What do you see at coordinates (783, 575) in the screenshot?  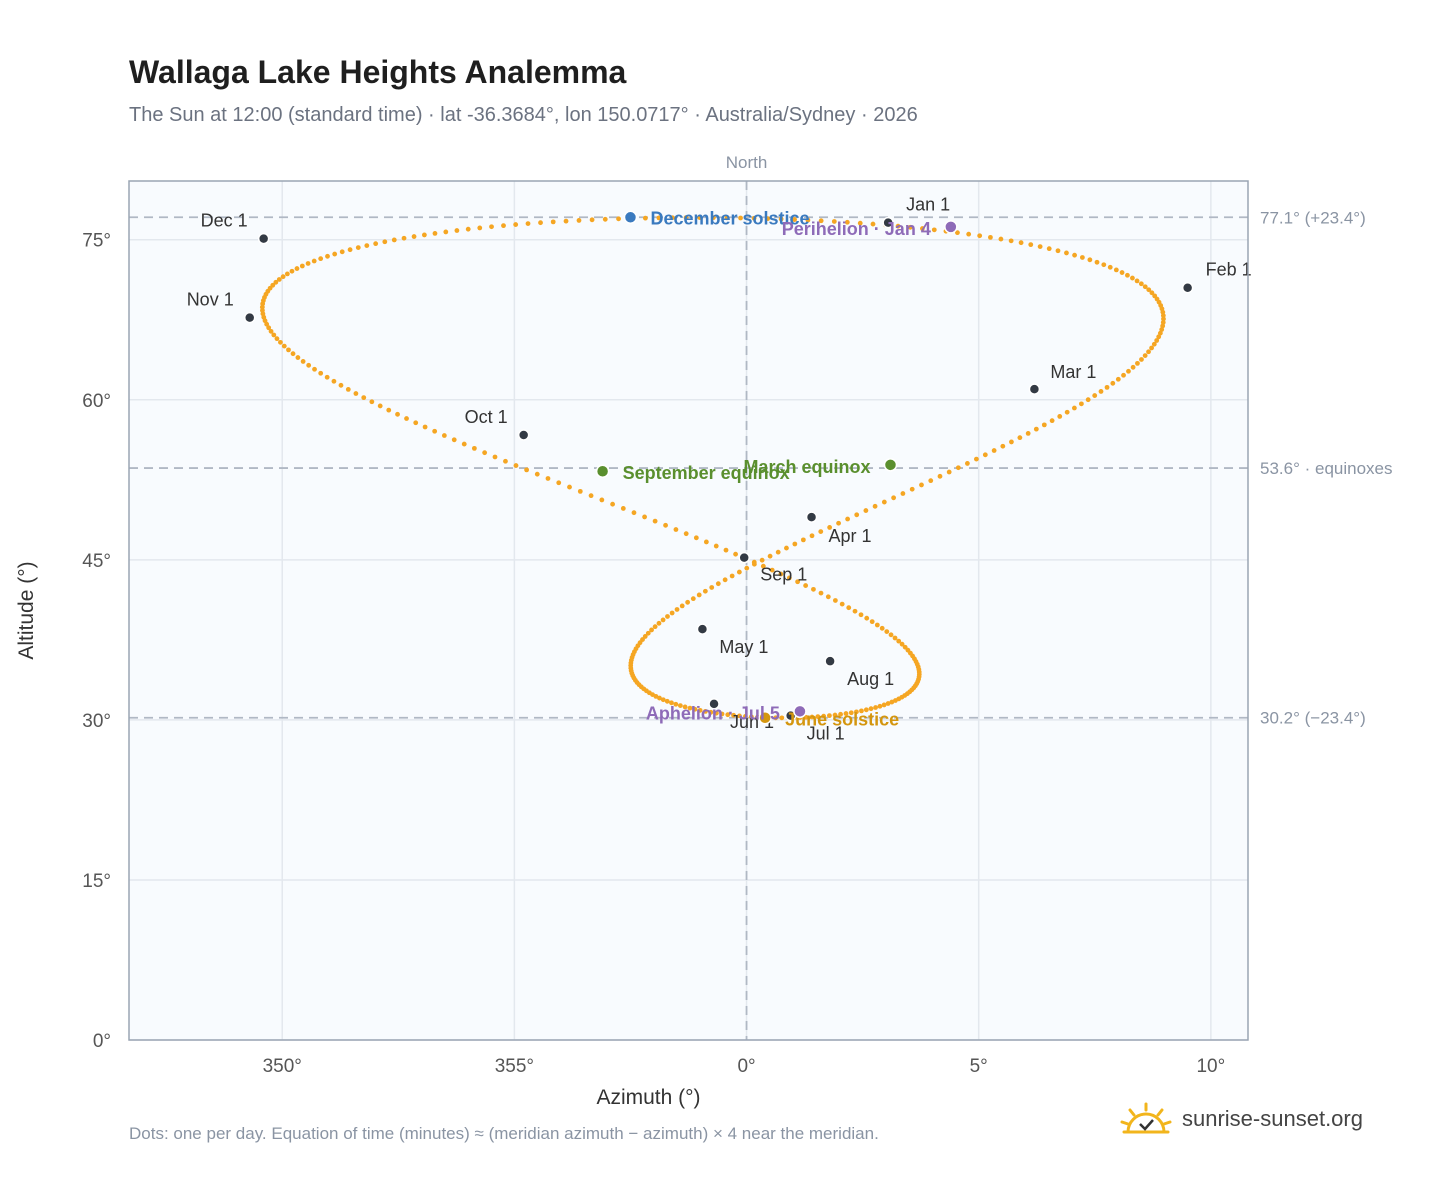 I see `month-marker-label: Sep 1` at bounding box center [783, 575].